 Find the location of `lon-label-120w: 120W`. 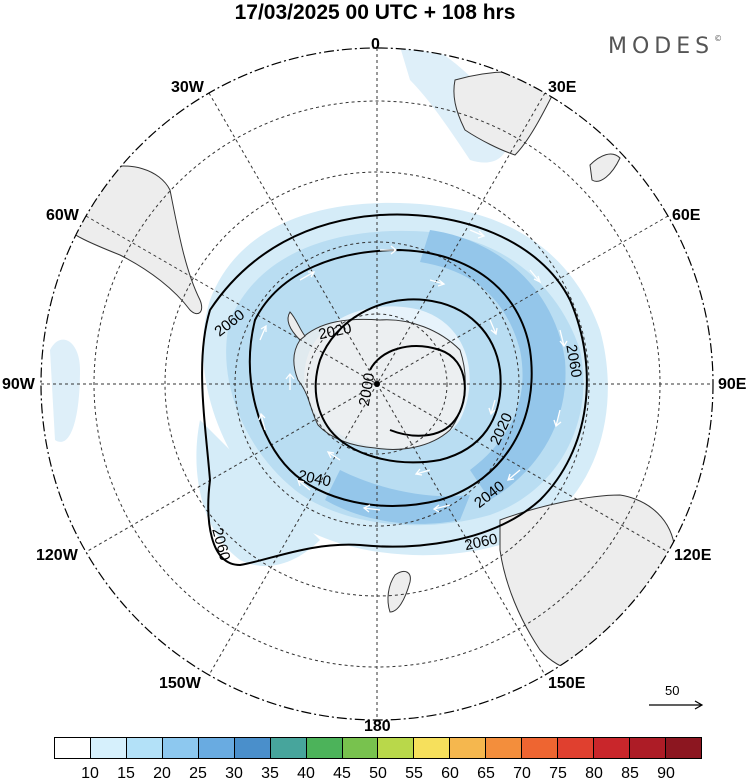

lon-label-120w: 120W is located at coordinates (57, 555).